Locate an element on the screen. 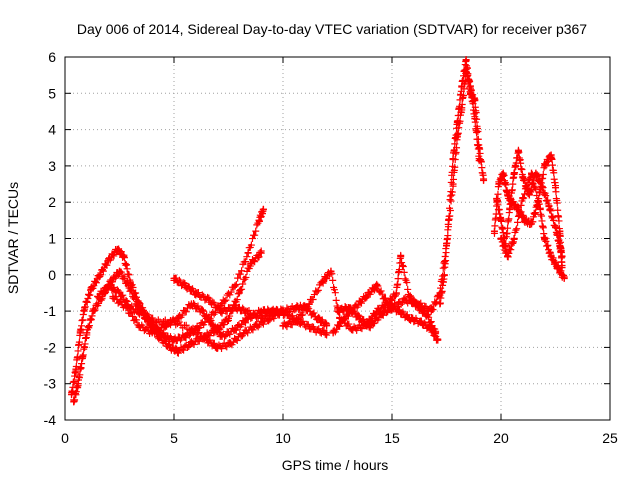 The image size is (640, 480). y-tick-label: 5 is located at coordinates (52, 93).